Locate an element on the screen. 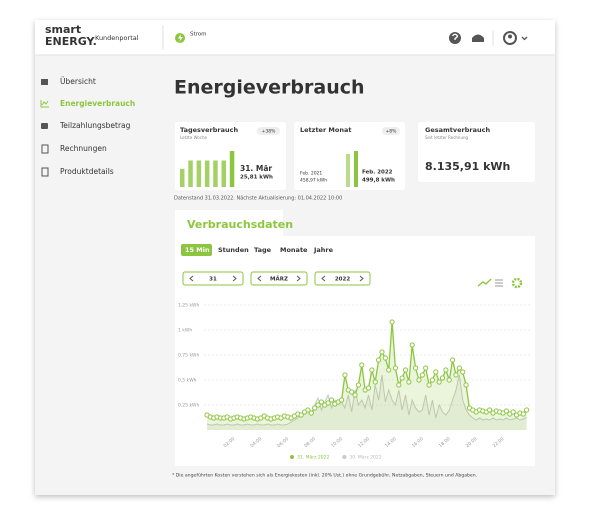 Image resolution: width=600 pixels, height=520 pixels. user-chevron is located at coordinates (524, 38).